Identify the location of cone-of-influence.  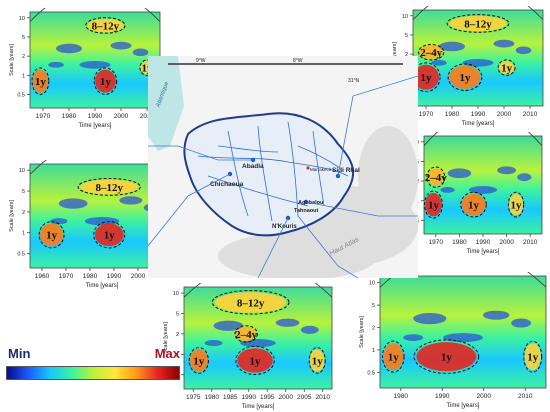
(478, 13).